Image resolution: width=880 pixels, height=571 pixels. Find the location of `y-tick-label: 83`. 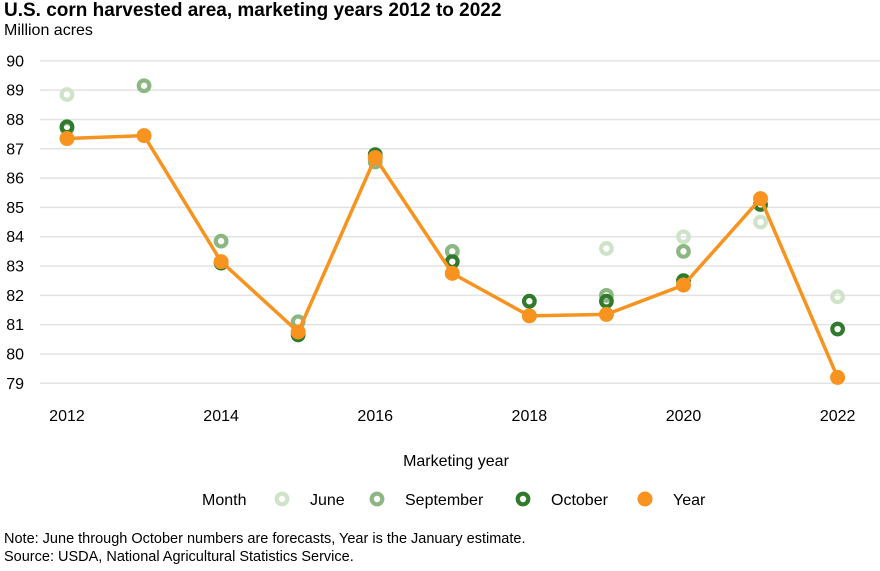

y-tick-label: 83 is located at coordinates (15, 267).